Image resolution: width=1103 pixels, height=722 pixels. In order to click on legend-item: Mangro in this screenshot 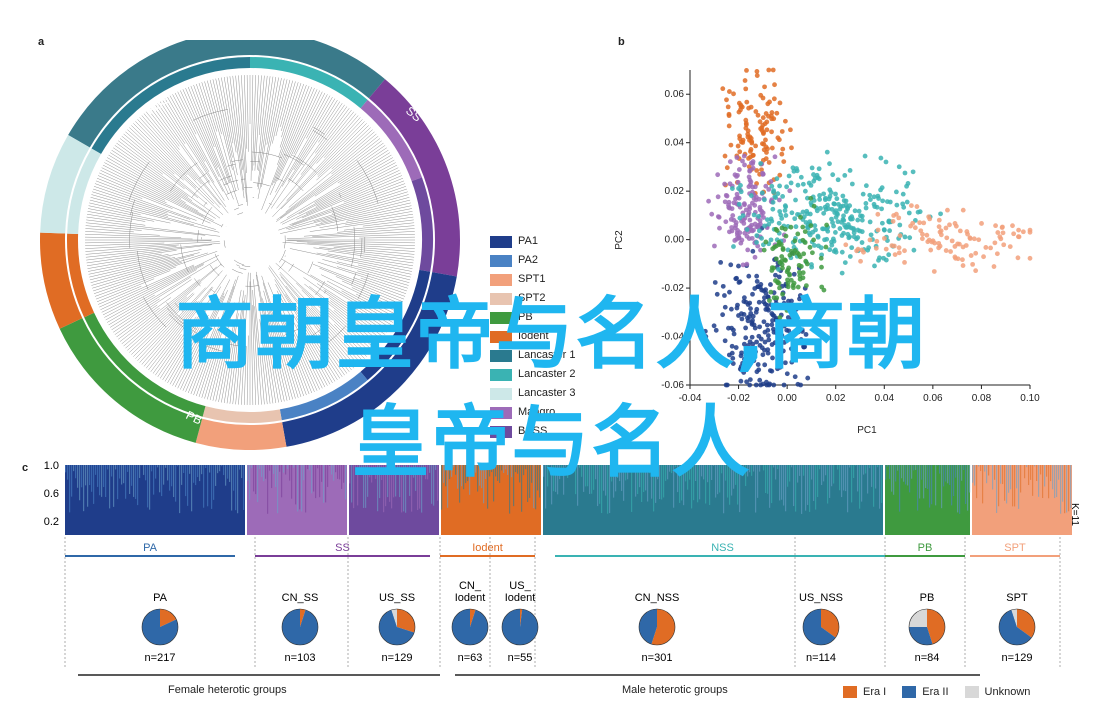, I will do `click(532, 412)`.